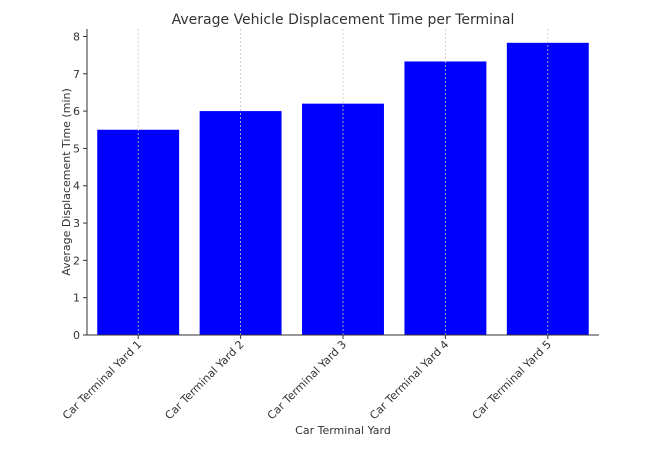 Image resolution: width=658 pixels, height=472 pixels. I want to click on x-tick-label: Car Terminal Yard 2, so click(204, 380).